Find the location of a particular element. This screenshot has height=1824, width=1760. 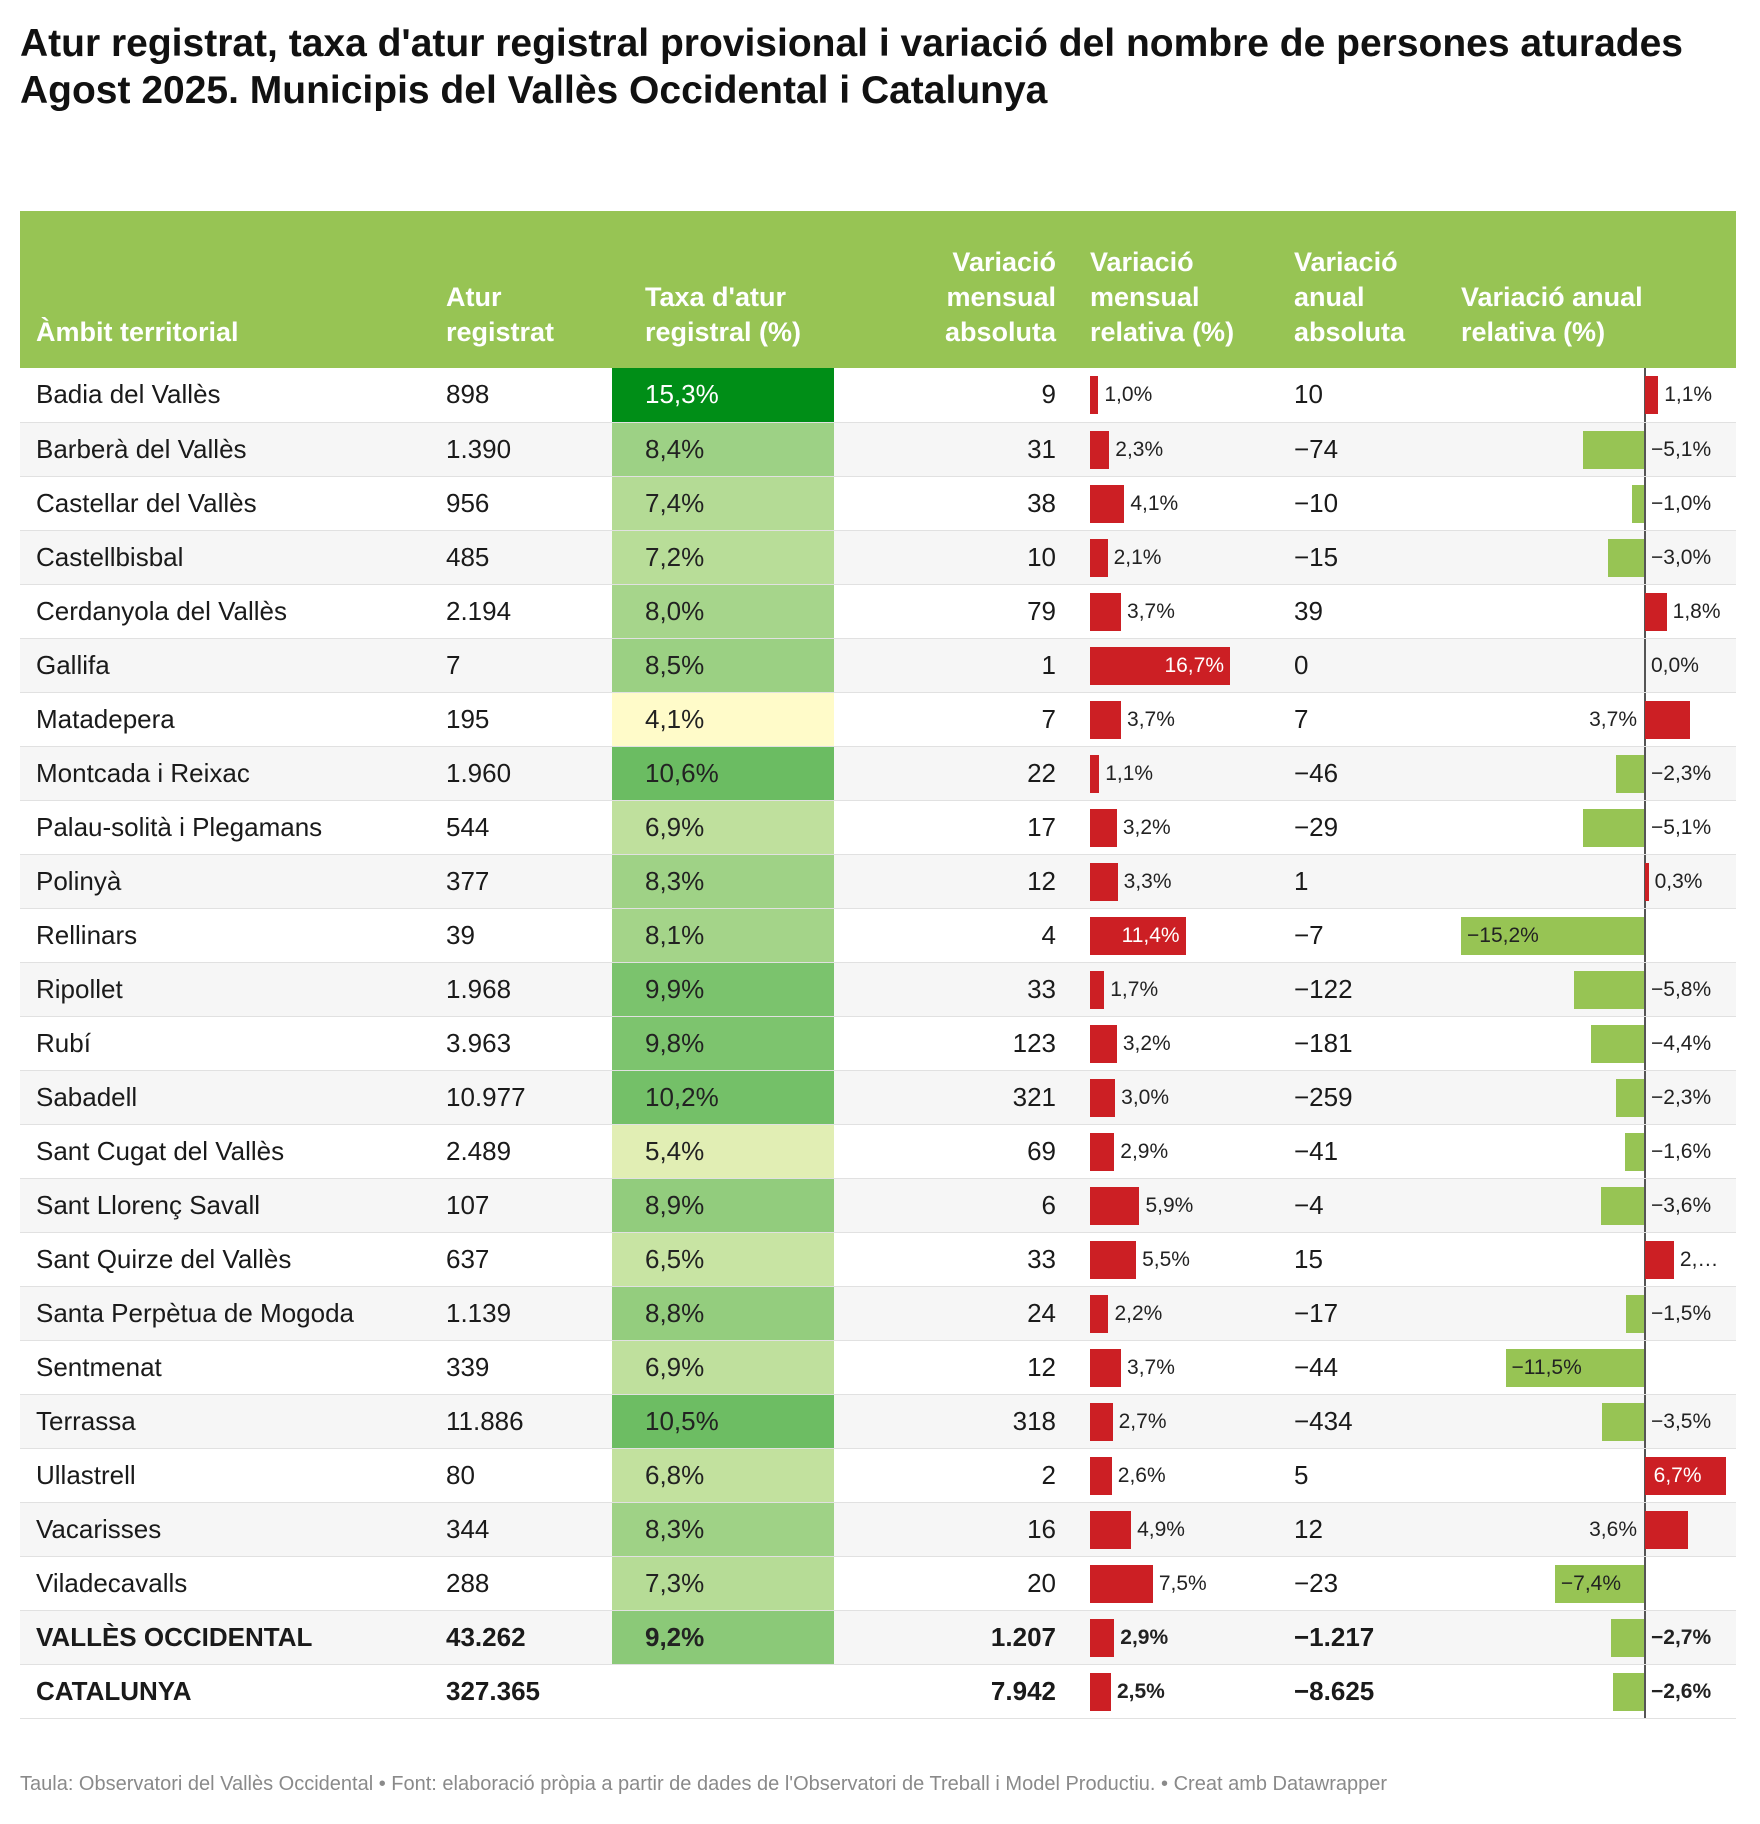

monthly-relative-label: 1,1% is located at coordinates (1129, 773).